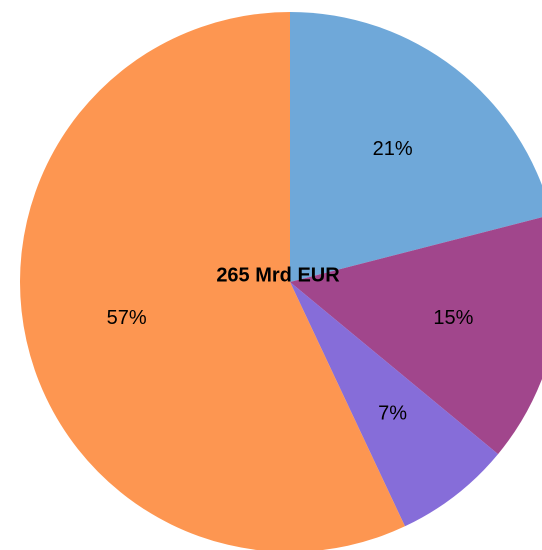 The height and width of the screenshot is (550, 542). Describe the element at coordinates (127, 318) in the screenshot. I see `data-label: 57%` at that location.